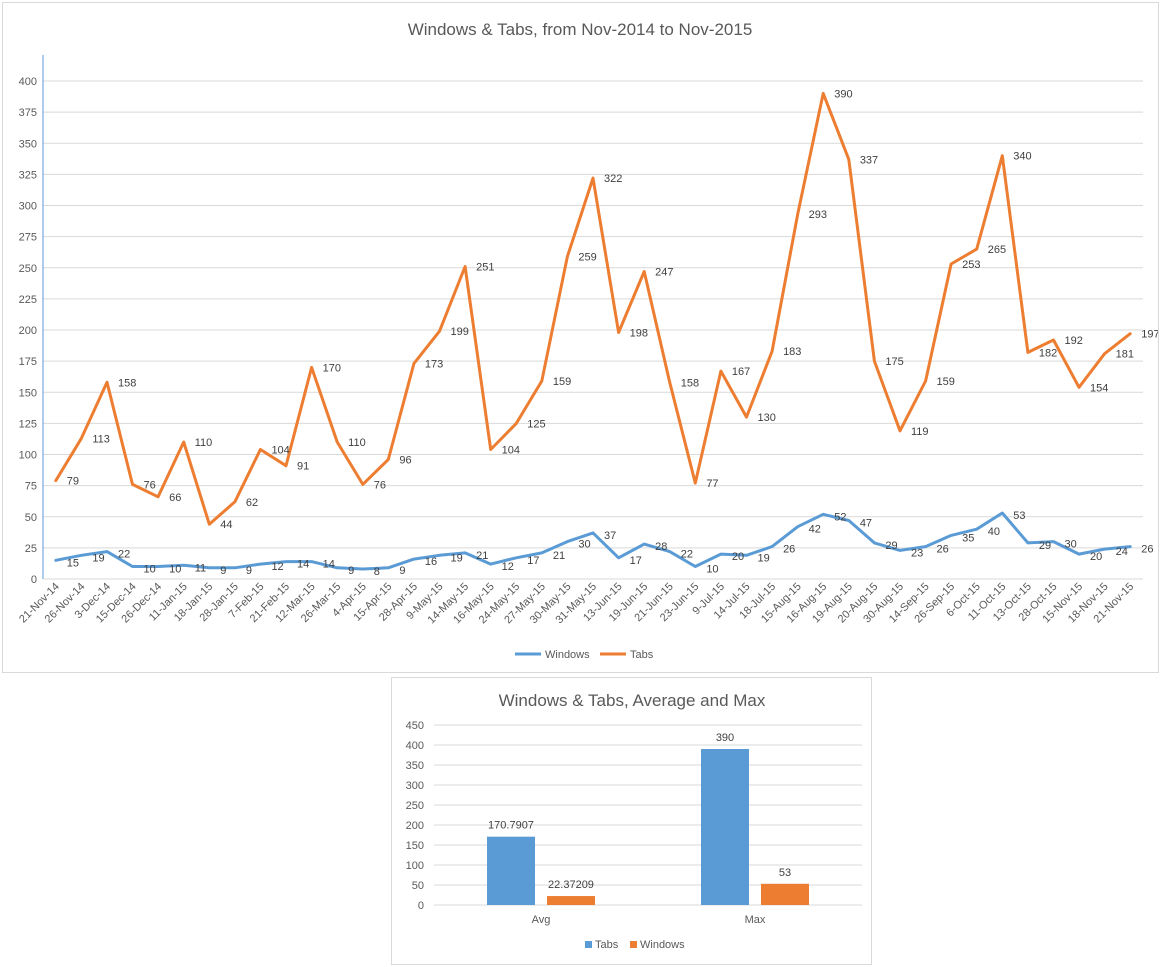 This screenshot has height=967, width=1163. I want to click on y-tick-label: 225, so click(28, 300).